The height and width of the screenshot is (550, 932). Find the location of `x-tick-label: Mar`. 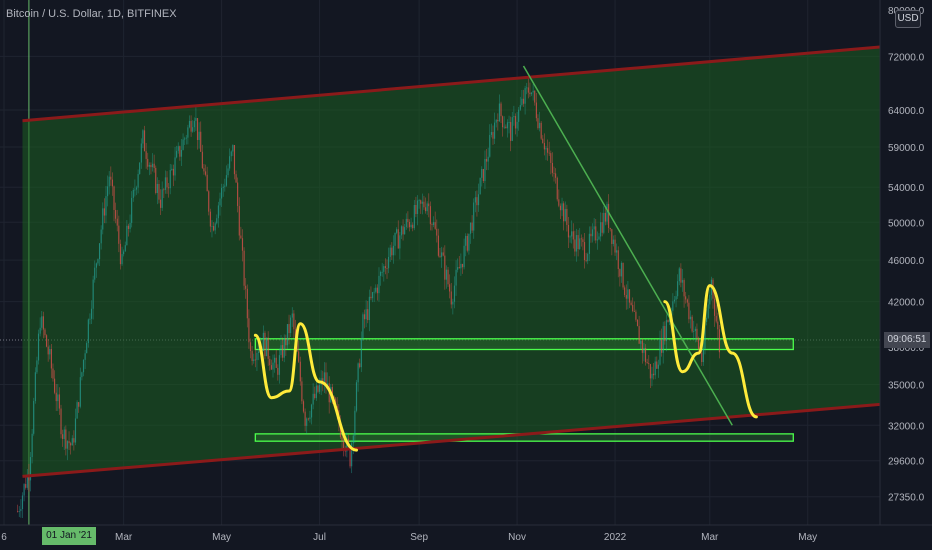

x-tick-label: Mar is located at coordinates (124, 537).